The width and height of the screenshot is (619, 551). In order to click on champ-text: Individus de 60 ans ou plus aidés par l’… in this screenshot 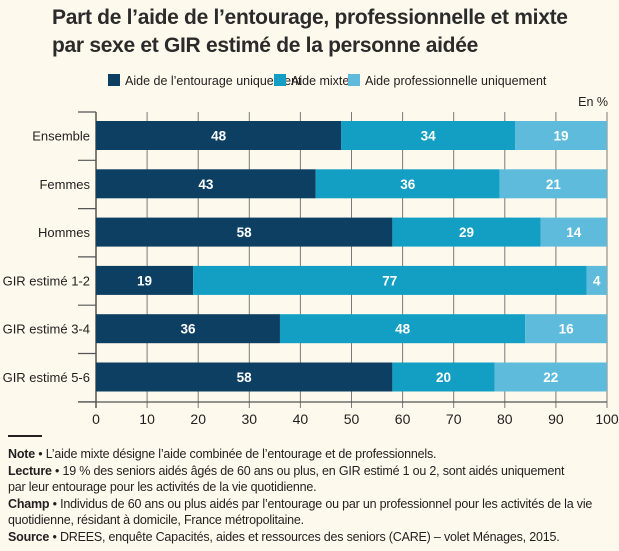, I will do `click(300, 512)`.